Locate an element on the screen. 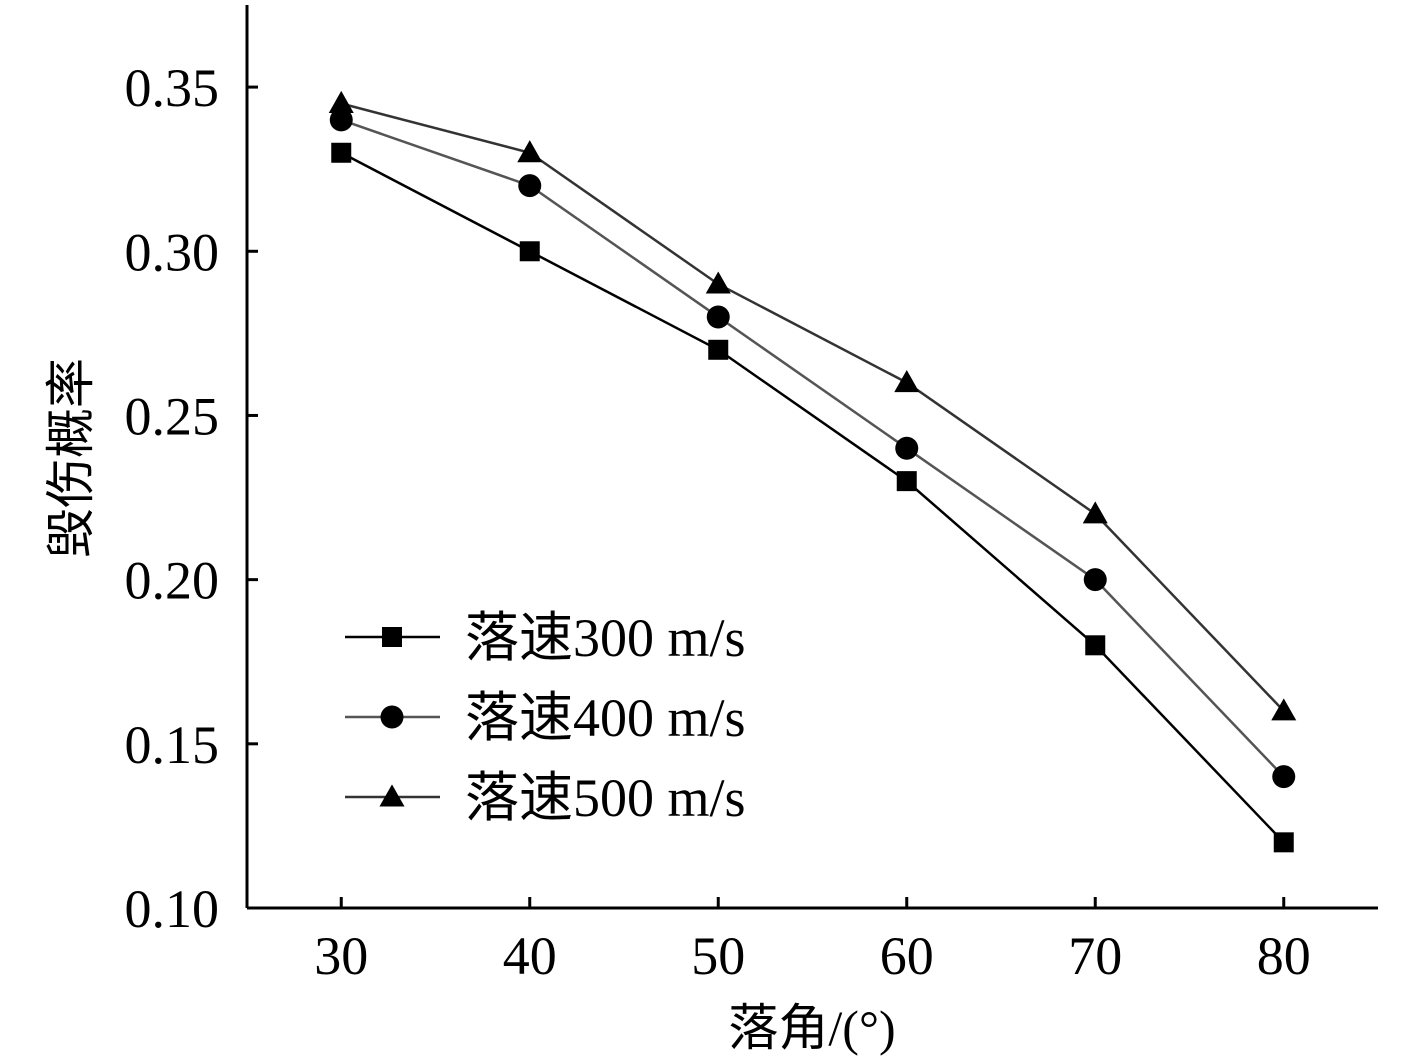 The width and height of the screenshot is (1417, 1063). y-tick-label: 0.10 is located at coordinates (172, 909).